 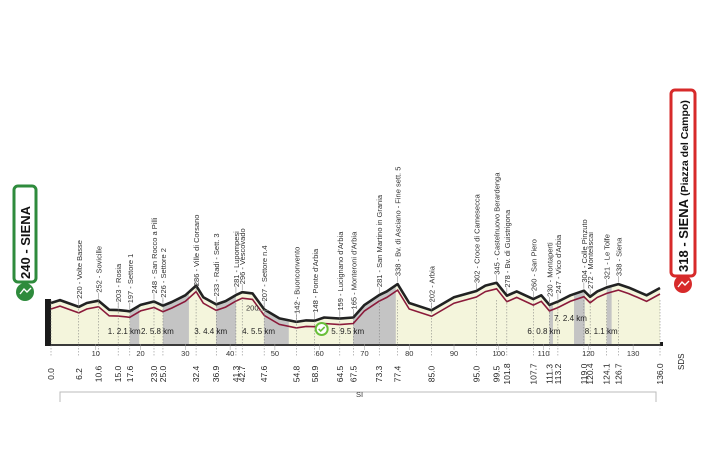 I want to click on sector-label: 1. 2.1 km, so click(x=124, y=331).